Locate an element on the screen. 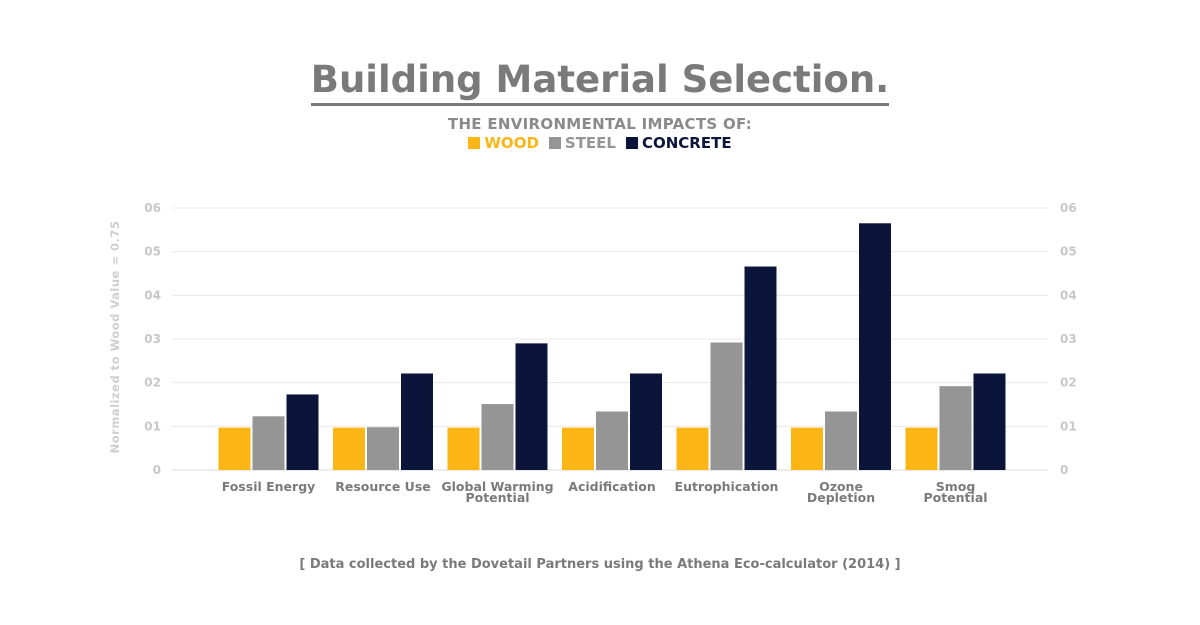 The height and width of the screenshot is (625, 1200). x-tick-label: Resource Use is located at coordinates (383, 486).